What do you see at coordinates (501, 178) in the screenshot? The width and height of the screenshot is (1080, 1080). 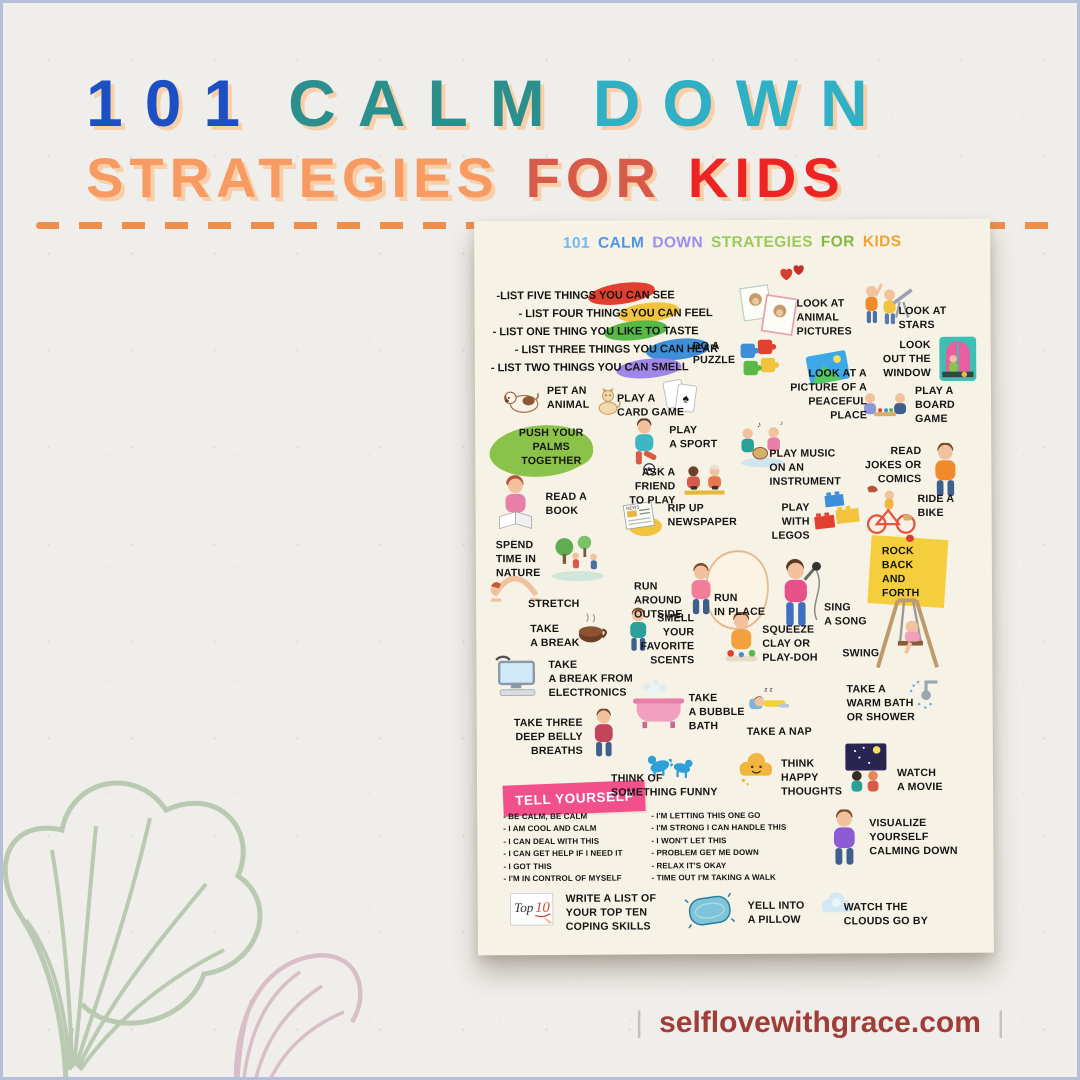 I see `title-line-2: STRATEGIES FOR KIDS` at bounding box center [501, 178].